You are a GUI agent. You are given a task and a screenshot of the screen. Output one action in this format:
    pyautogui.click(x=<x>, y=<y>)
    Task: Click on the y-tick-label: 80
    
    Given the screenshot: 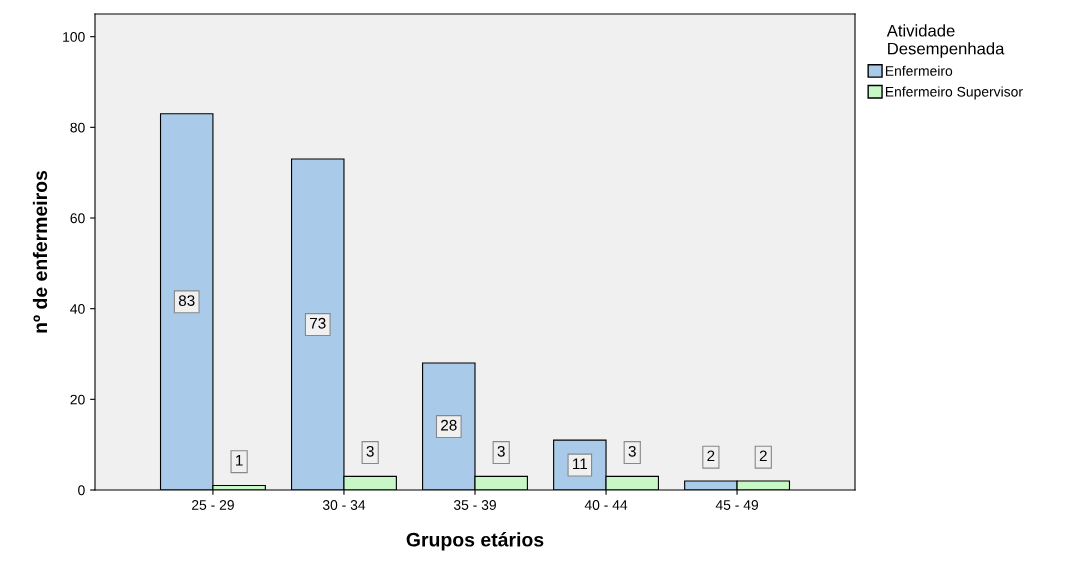 What is the action you would take?
    pyautogui.click(x=77, y=127)
    